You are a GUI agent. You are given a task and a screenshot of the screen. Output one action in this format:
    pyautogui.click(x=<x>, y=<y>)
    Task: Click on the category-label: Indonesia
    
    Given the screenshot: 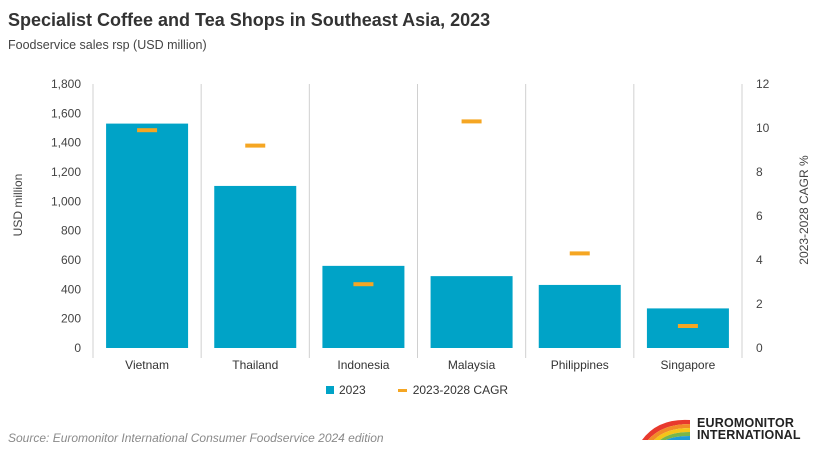 What is the action you would take?
    pyautogui.click(x=363, y=365)
    